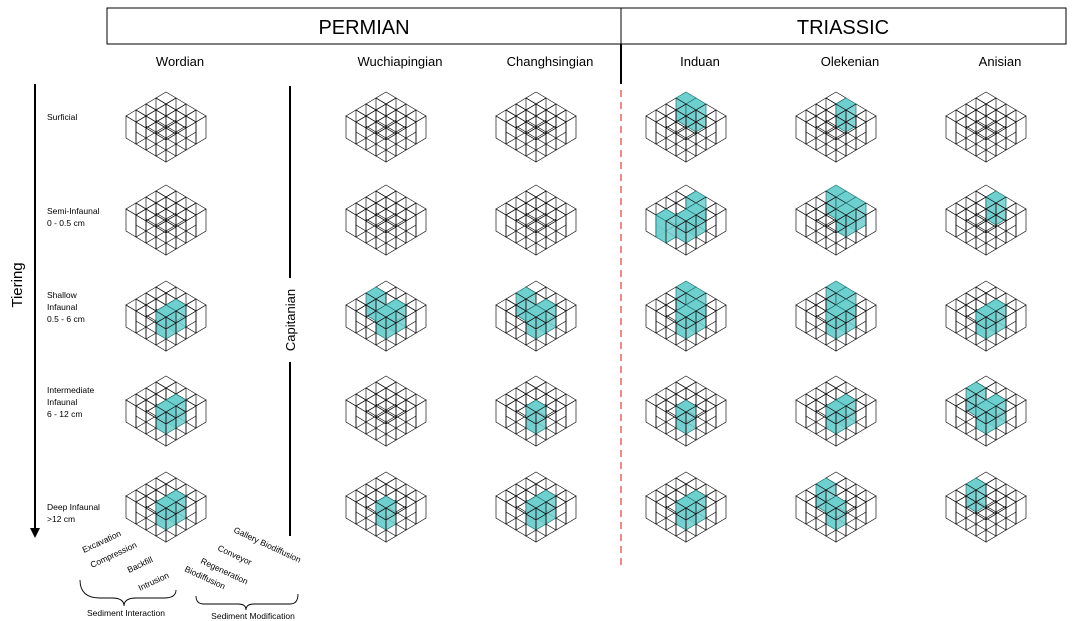  What do you see at coordinates (550, 61) in the screenshot?
I see `stage-label-changhsingian: Changhsingian` at bounding box center [550, 61].